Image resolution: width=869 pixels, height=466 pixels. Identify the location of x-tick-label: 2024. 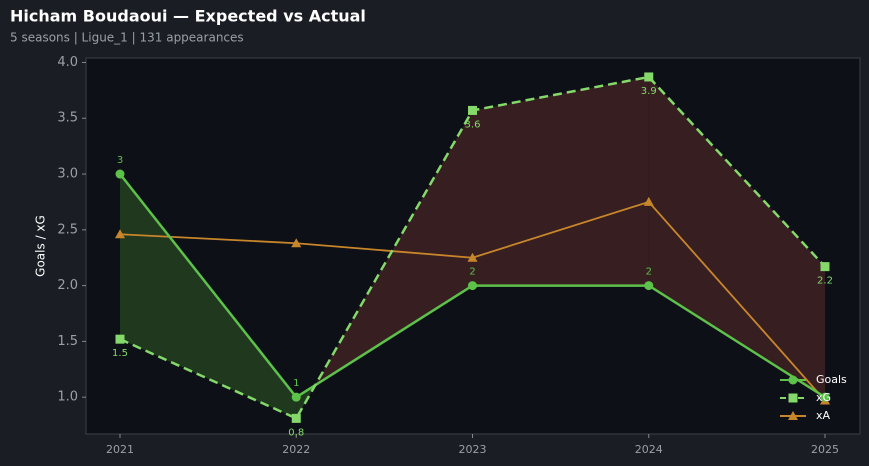
(649, 449).